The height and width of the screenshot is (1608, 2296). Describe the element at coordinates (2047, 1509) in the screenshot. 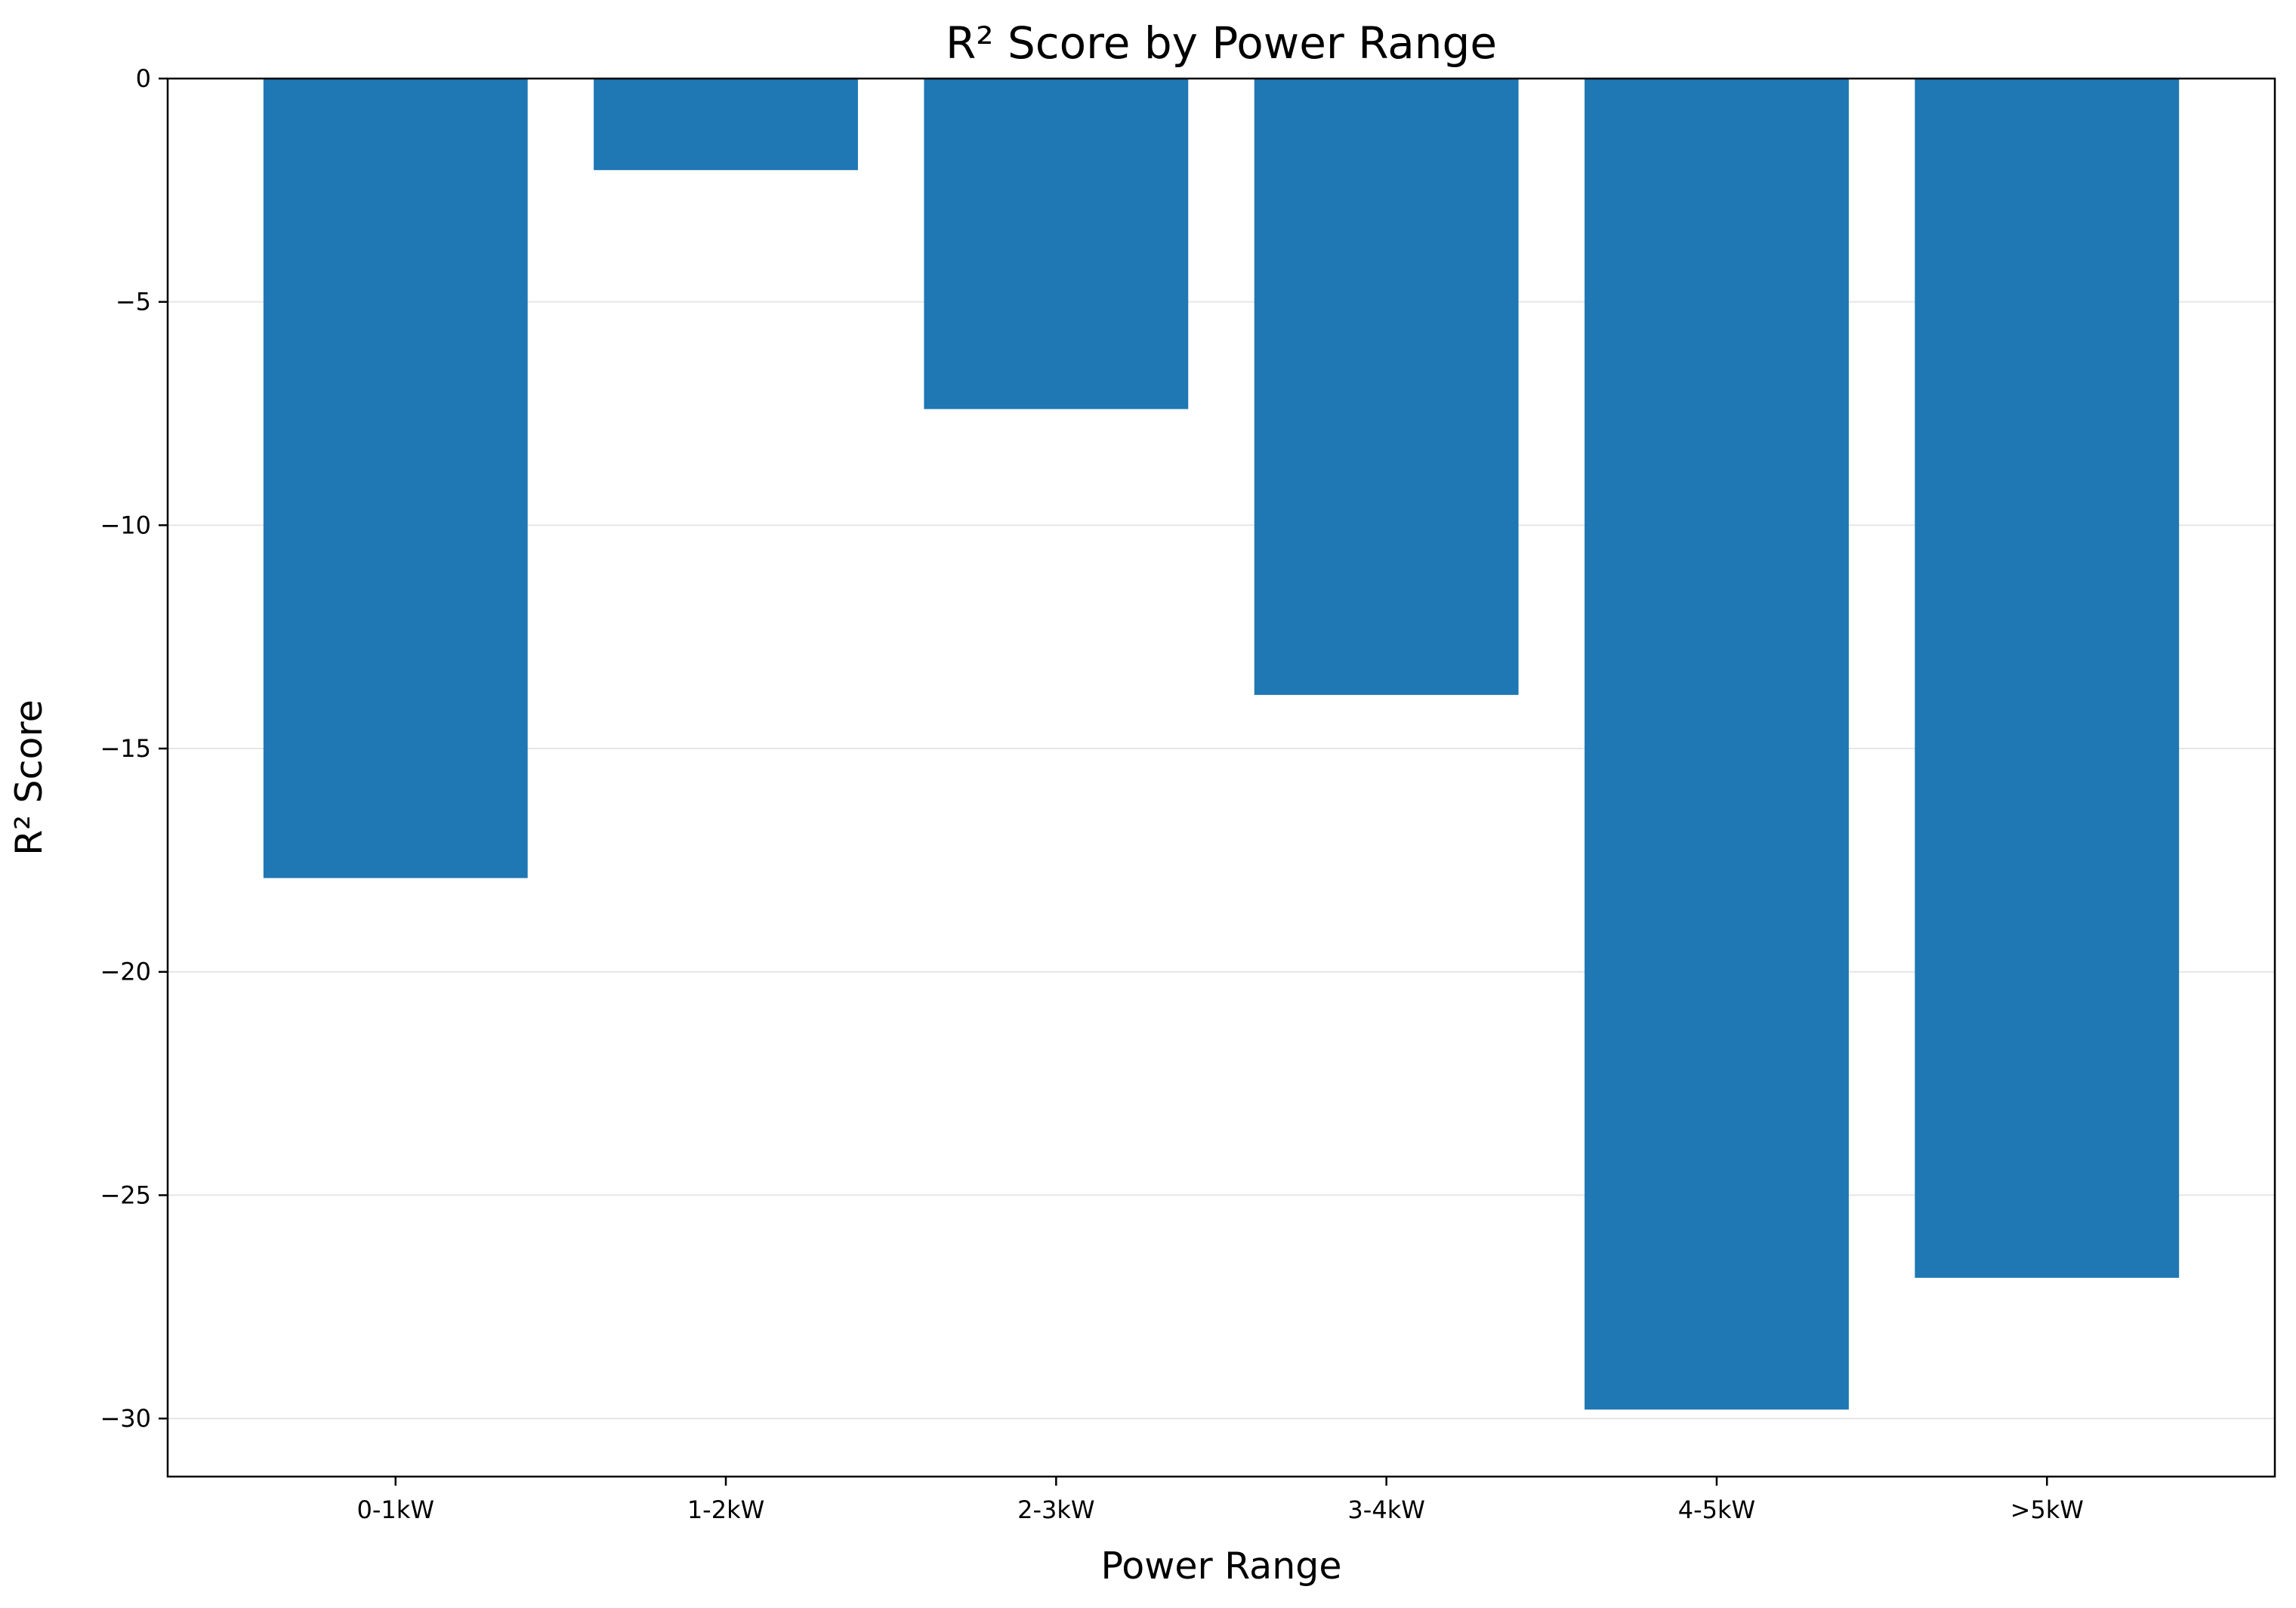

I see `x-tick-label: >5kW` at that location.